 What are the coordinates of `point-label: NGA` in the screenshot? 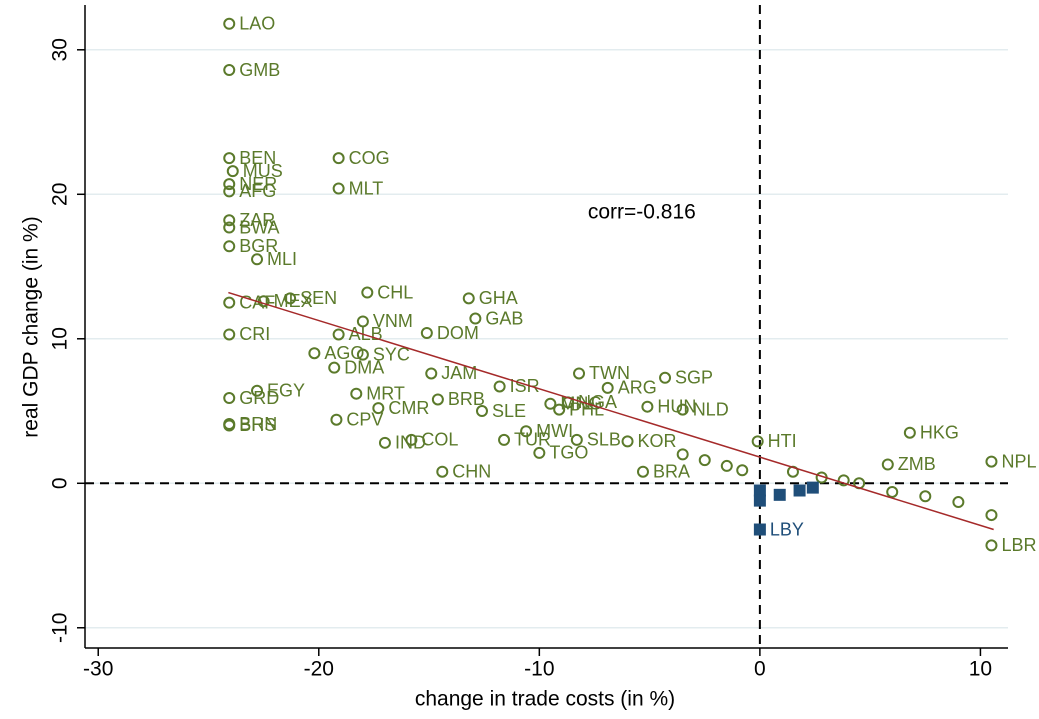 It's located at (597, 402).